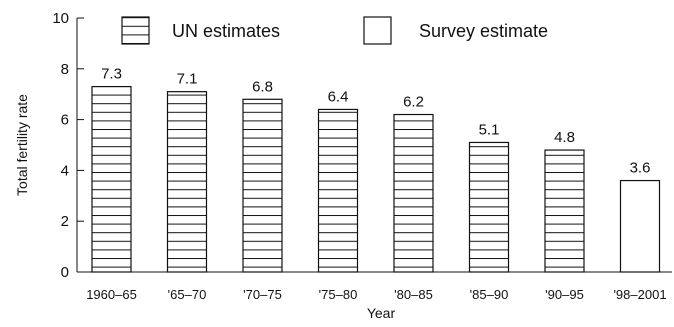 The width and height of the screenshot is (674, 327). Describe the element at coordinates (489, 129) in the screenshot. I see `bar-value-label: 5.1` at that location.